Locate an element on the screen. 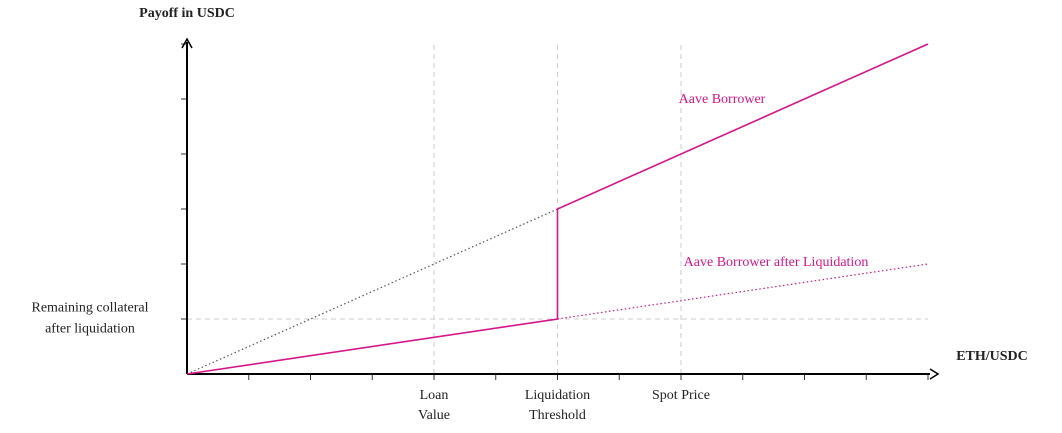 The width and height of the screenshot is (1062, 433). y-axis-arrow is located at coordinates (187, 43).